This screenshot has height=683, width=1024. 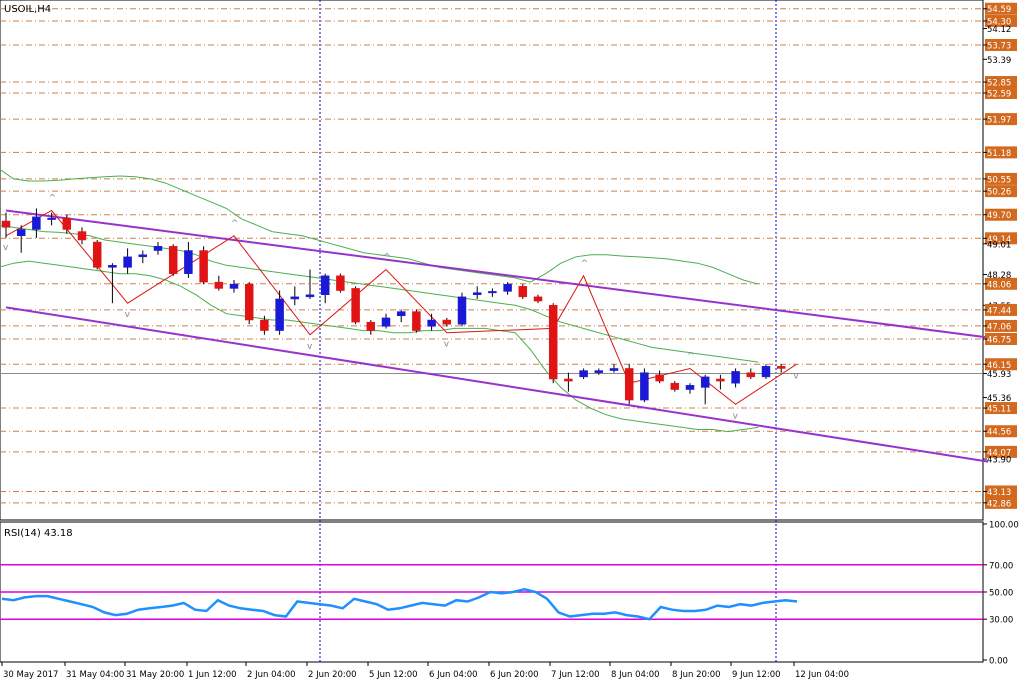 I want to click on time-axis-label: 7 Jun 12:00, so click(x=575, y=675).